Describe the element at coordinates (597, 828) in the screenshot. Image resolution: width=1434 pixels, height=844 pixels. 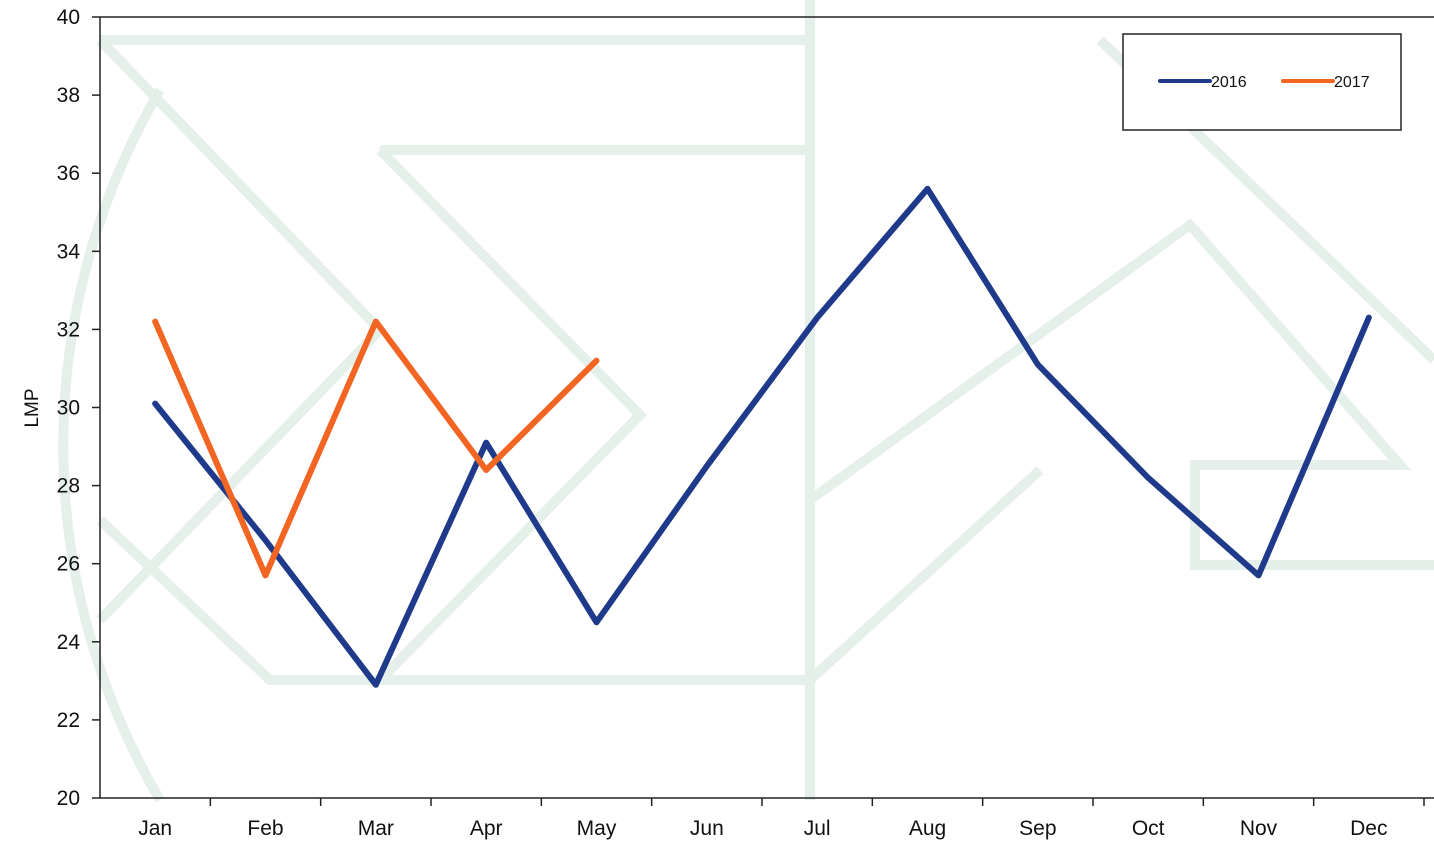
I see `x-tick-label: May` at that location.